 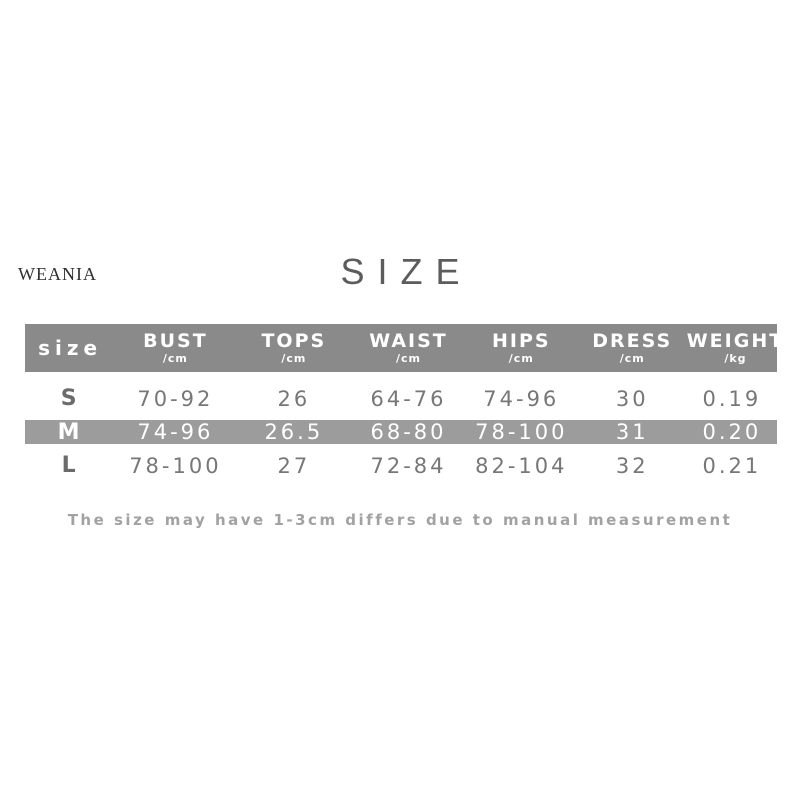 What do you see at coordinates (408, 432) in the screenshot?
I see `waist-value: 68-80` at bounding box center [408, 432].